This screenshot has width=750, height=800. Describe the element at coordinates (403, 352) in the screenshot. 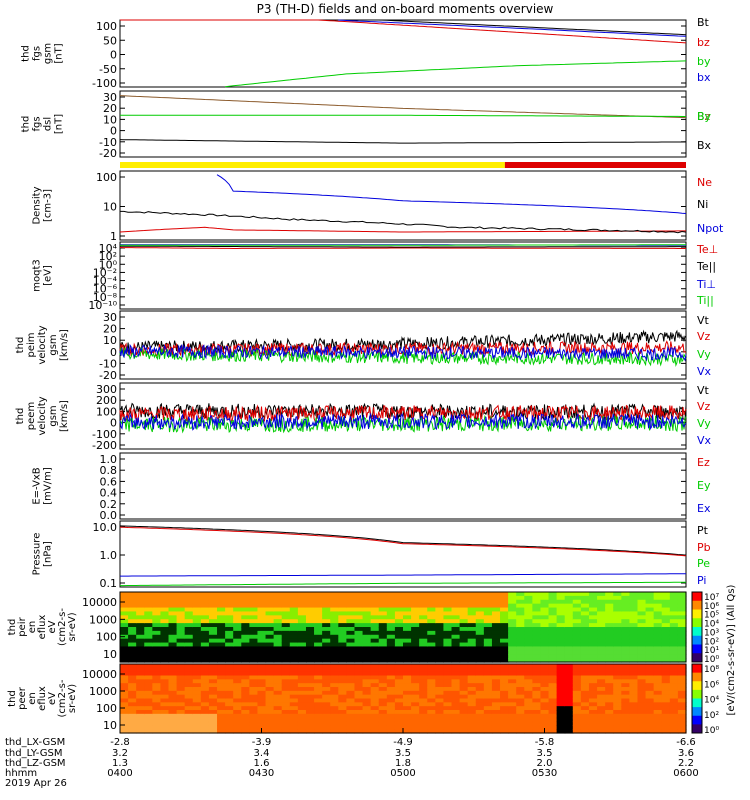

I see `series-vx-line` at that location.